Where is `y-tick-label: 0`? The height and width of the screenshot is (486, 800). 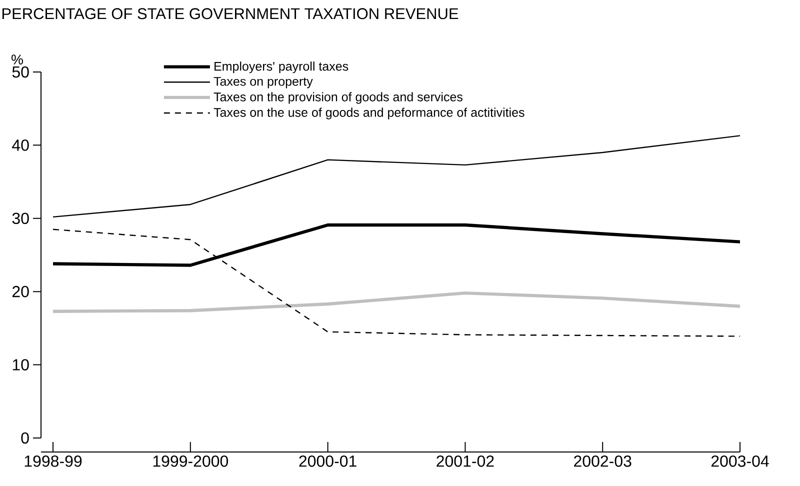 y-tick-label: 0 is located at coordinates (25, 438).